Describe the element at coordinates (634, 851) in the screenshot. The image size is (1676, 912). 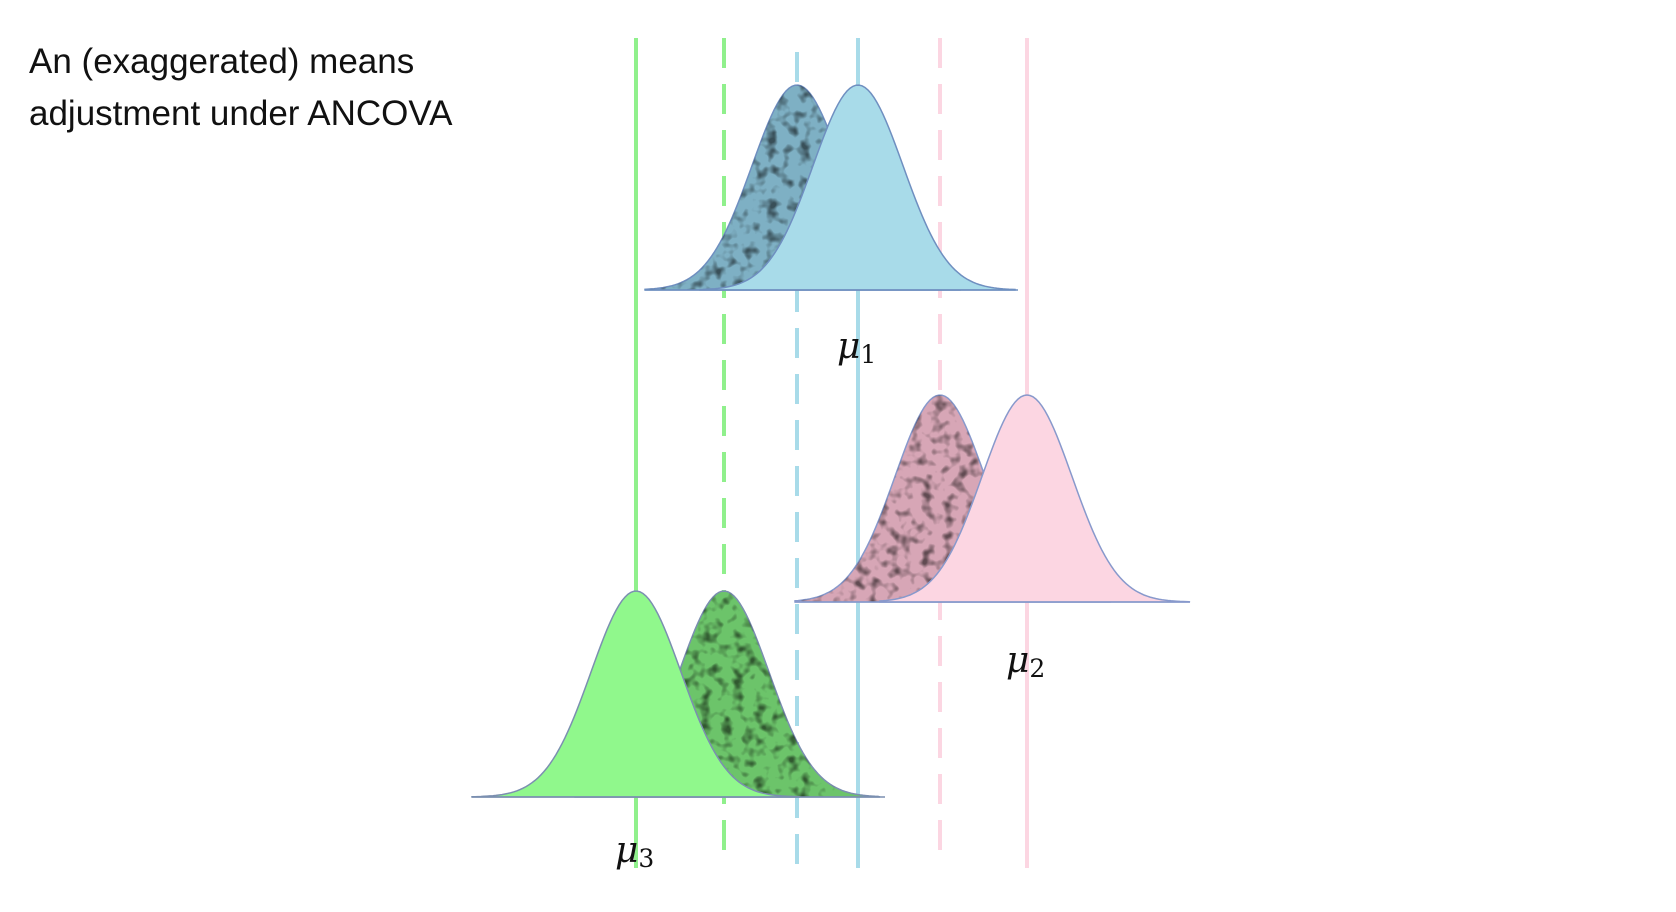
I see `mu-3-label: μ3` at that location.